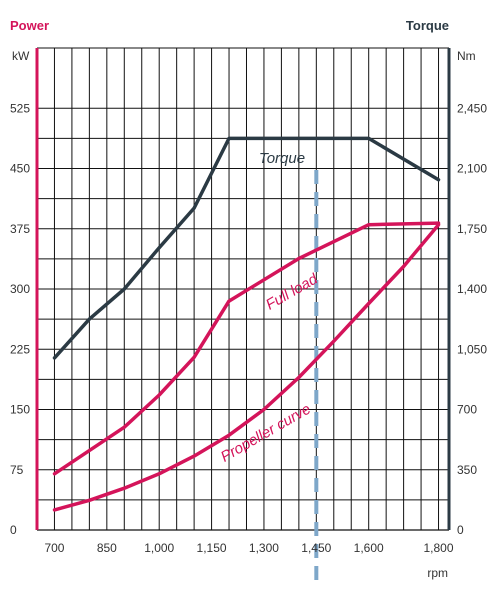  I want to click on power-tick-label: 450, so click(20, 169).